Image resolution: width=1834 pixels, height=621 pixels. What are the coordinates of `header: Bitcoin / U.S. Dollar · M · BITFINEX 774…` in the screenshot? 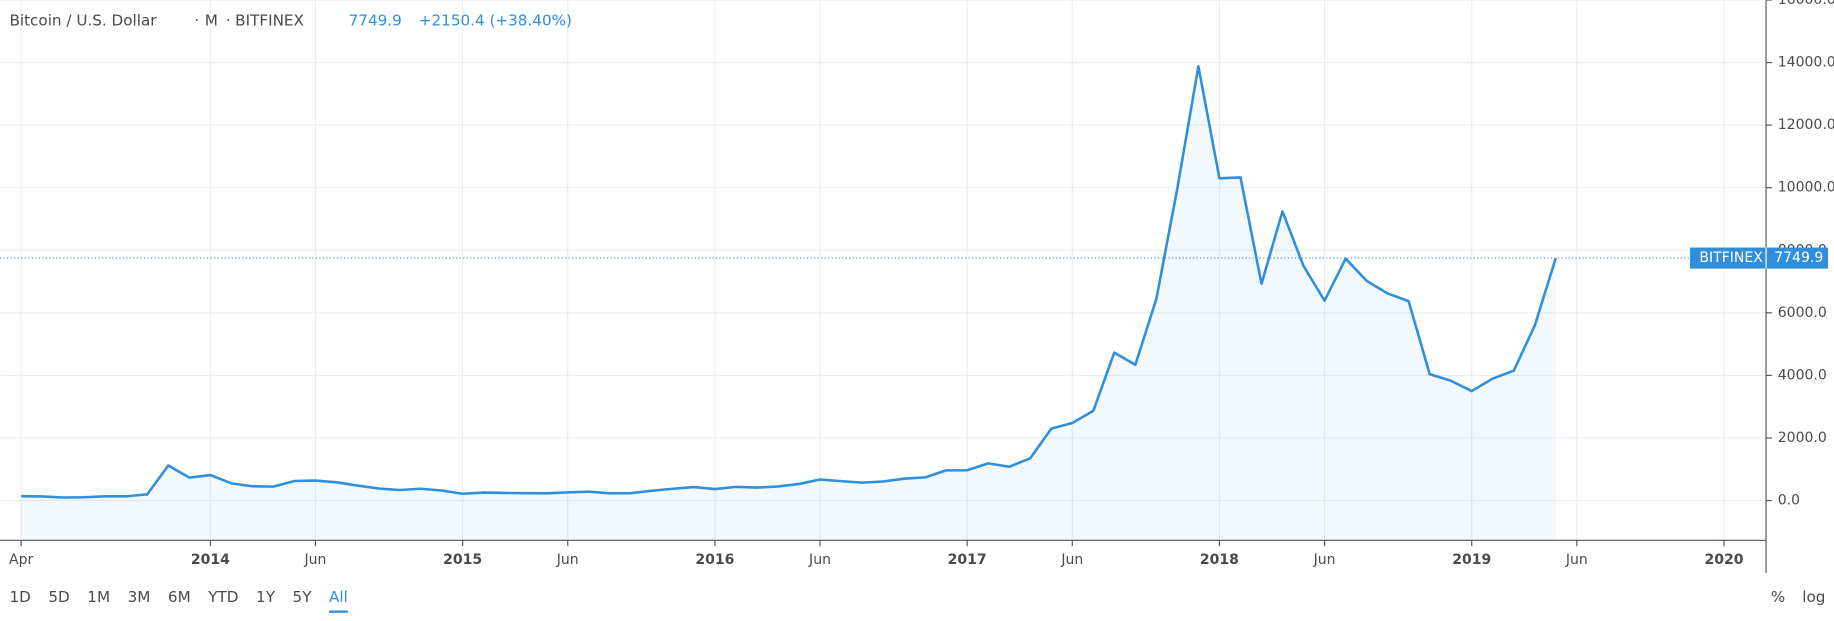 It's located at (290, 21).